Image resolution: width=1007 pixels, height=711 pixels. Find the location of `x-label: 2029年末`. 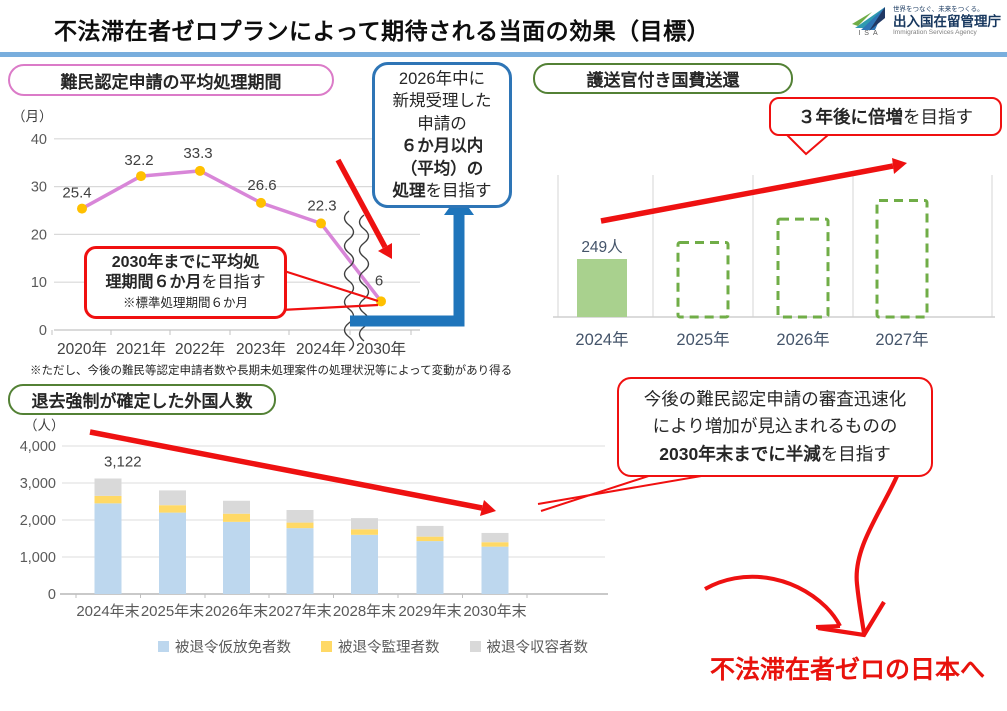

x-label: 2029年末 is located at coordinates (429, 611).